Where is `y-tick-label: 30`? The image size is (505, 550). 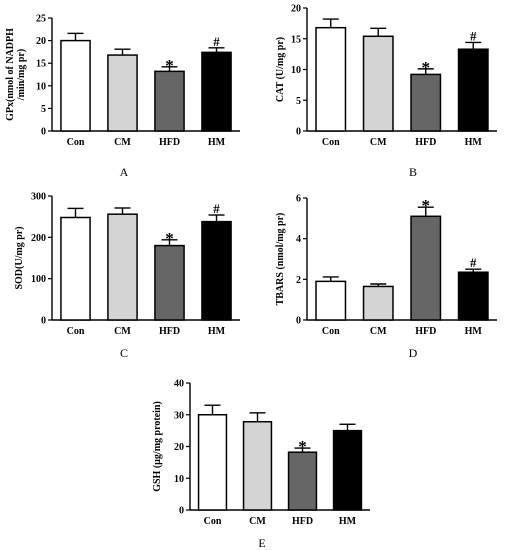
y-tick-label: 30 is located at coordinates (179, 415).